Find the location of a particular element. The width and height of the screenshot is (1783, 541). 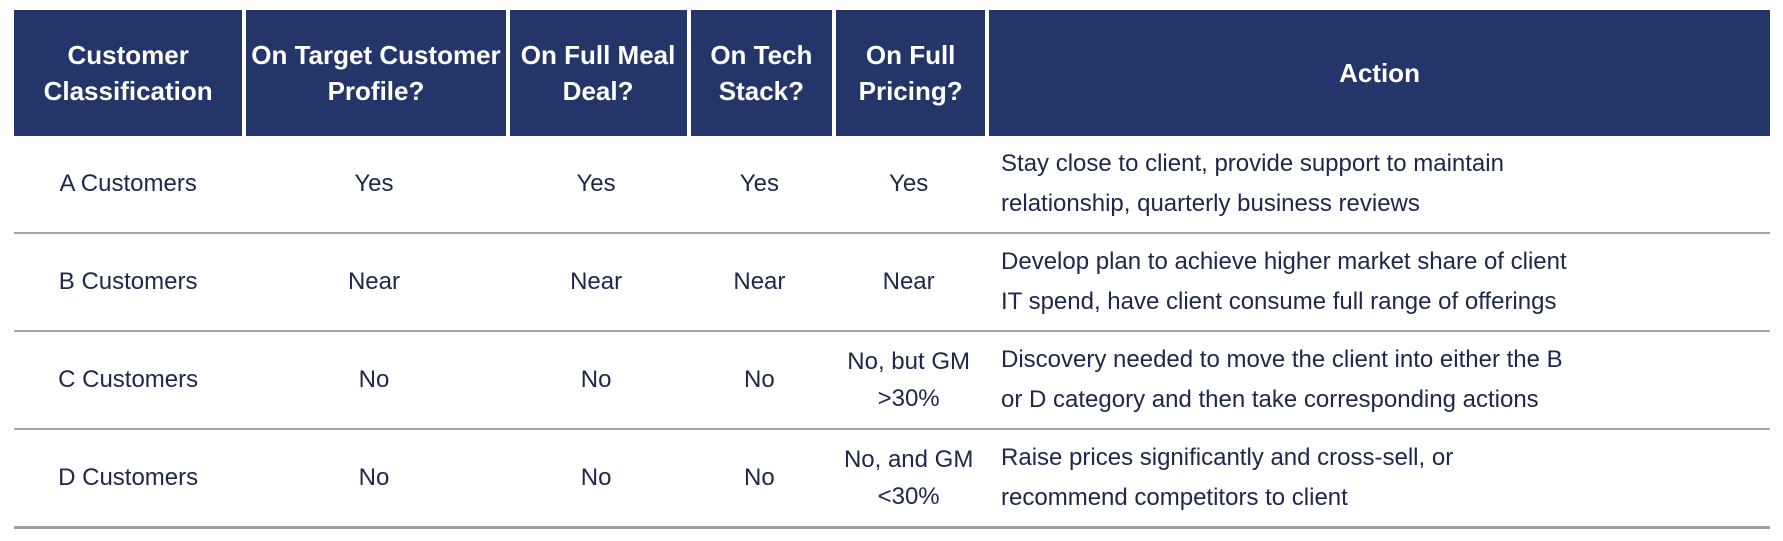

cell-meal-deal: Near is located at coordinates (596, 281).